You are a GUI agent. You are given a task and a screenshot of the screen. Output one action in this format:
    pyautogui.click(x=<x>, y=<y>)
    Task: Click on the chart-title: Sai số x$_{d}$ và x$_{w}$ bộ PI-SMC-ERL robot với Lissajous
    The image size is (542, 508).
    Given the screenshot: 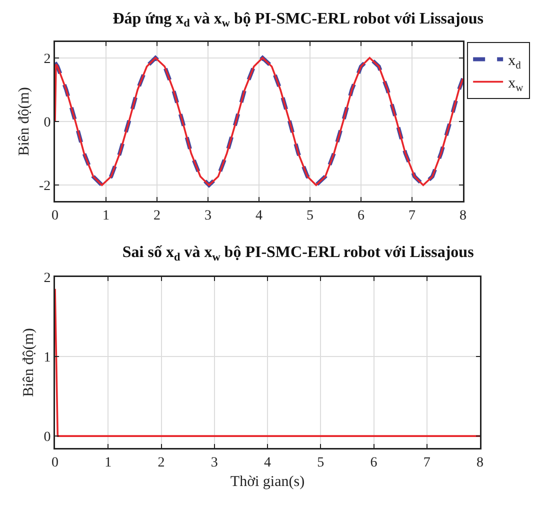 What is the action you would take?
    pyautogui.click(x=298, y=254)
    